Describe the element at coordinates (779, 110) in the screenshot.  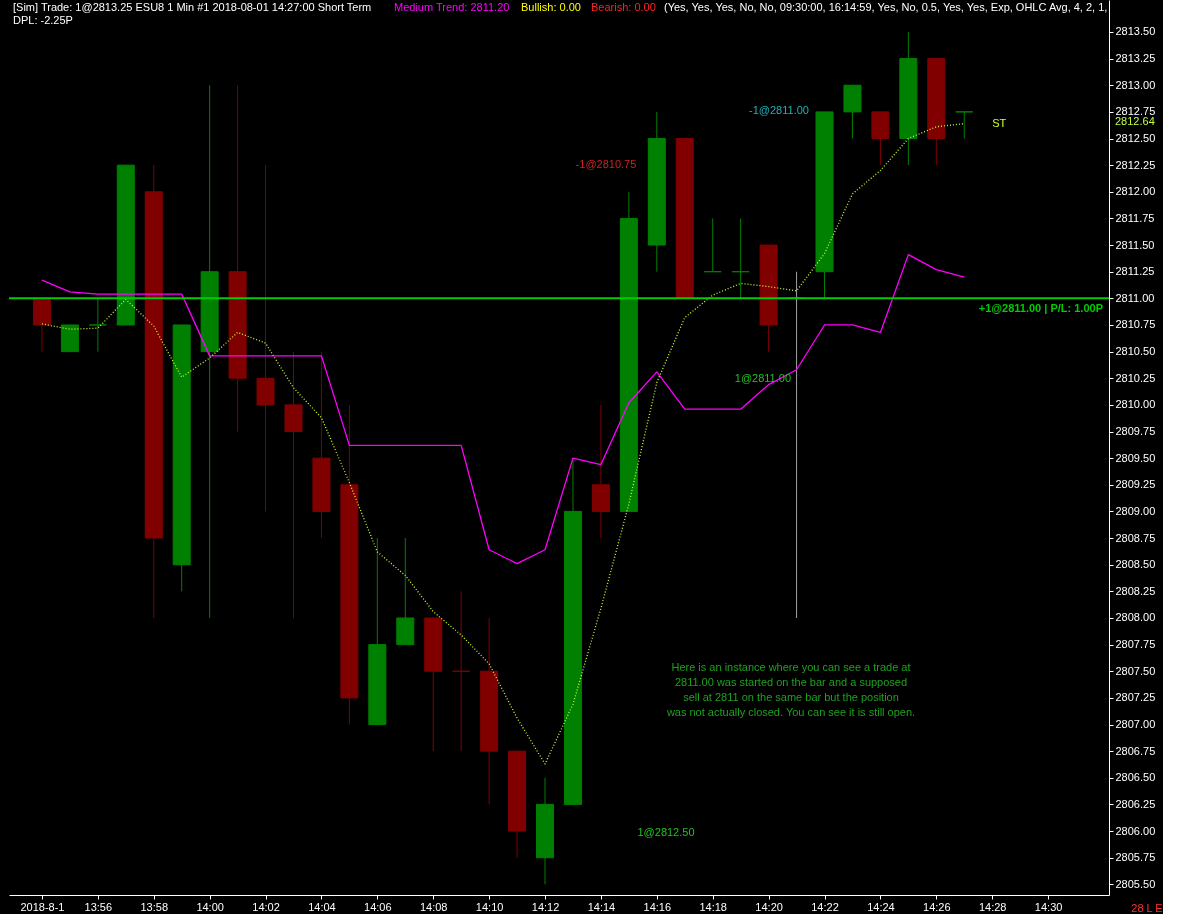
I see `annotation: -1@2811.00` at that location.